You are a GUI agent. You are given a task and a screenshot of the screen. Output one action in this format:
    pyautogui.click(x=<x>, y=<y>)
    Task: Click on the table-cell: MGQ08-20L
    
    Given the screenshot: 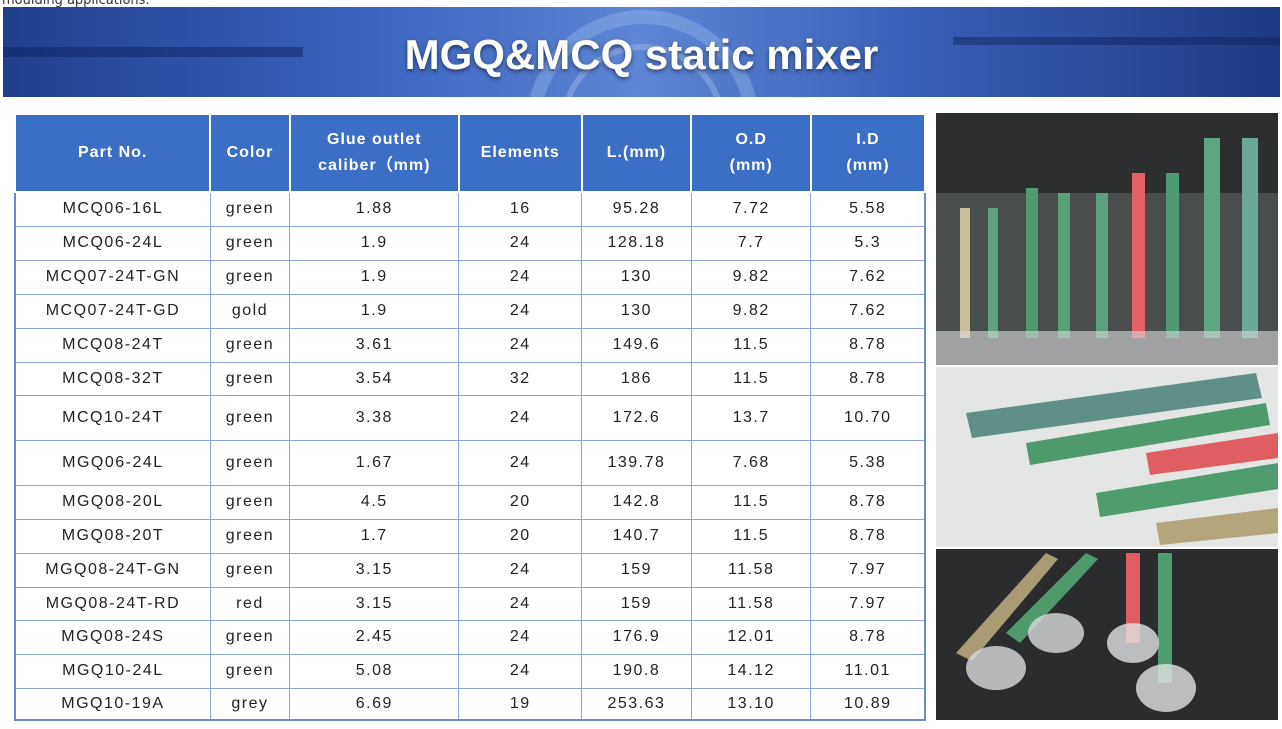 What is the action you would take?
    pyautogui.click(x=112, y=502)
    